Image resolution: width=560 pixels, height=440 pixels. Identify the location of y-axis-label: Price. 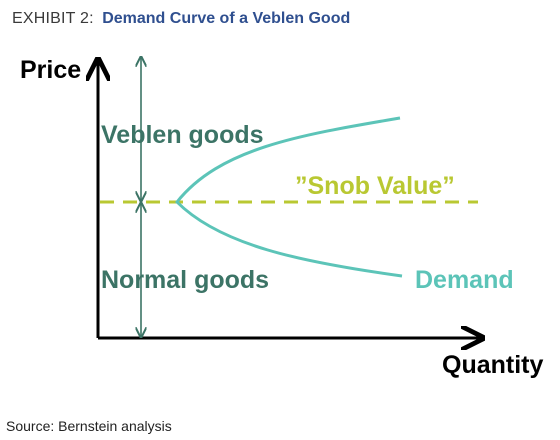
(50, 70).